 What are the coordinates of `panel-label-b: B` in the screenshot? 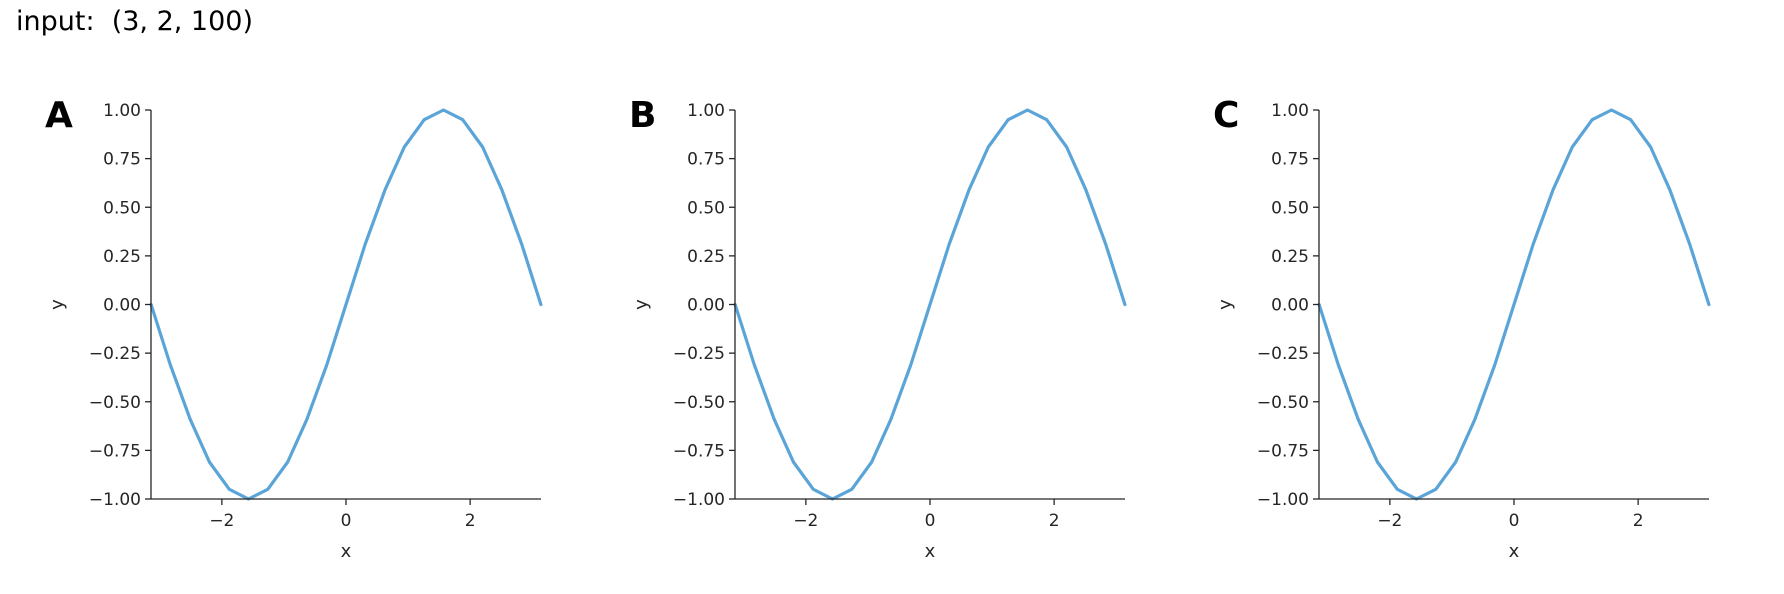 It's located at (642, 115).